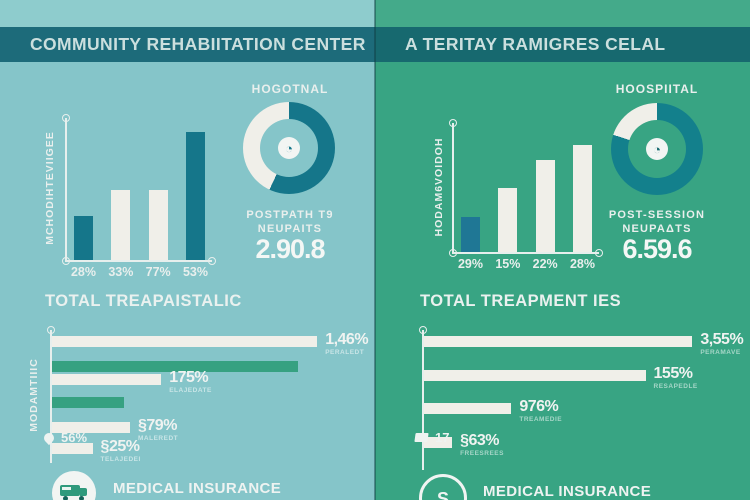 The height and width of the screenshot is (500, 750). Describe the element at coordinates (157, 425) in the screenshot. I see `bar-value-label: §79%` at that location.